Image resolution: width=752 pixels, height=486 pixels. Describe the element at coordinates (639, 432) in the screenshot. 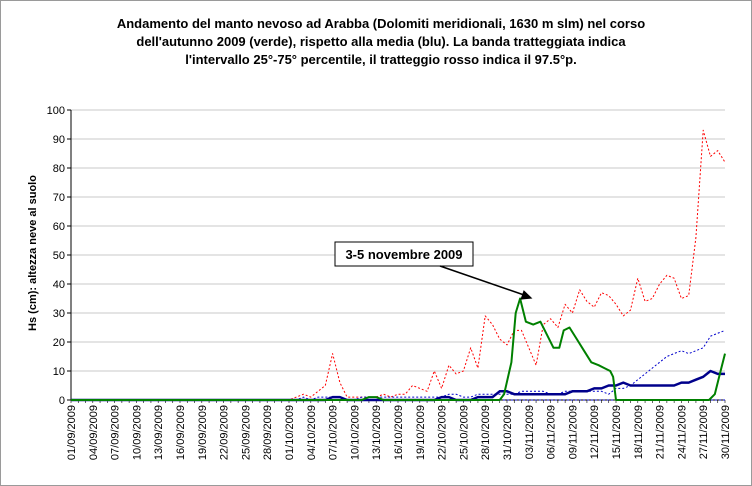

I see `x-tick-label-18/11/2009: 18/11/2009` at that location.